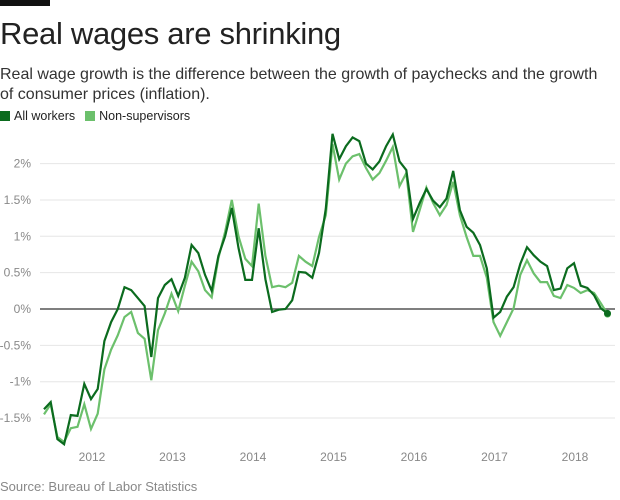  Describe the element at coordinates (15, 418) in the screenshot. I see `y-tick-label: -1.5%` at that location.